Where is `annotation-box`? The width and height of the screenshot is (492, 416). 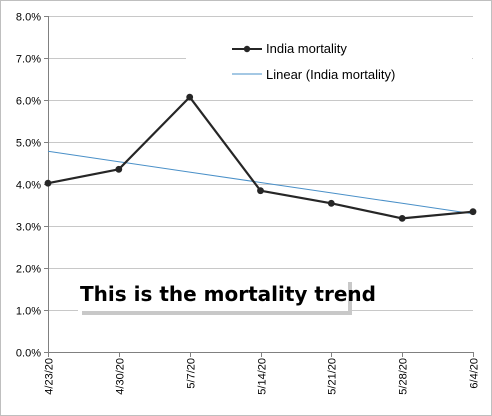
annotation-box is located at coordinates (213, 294).